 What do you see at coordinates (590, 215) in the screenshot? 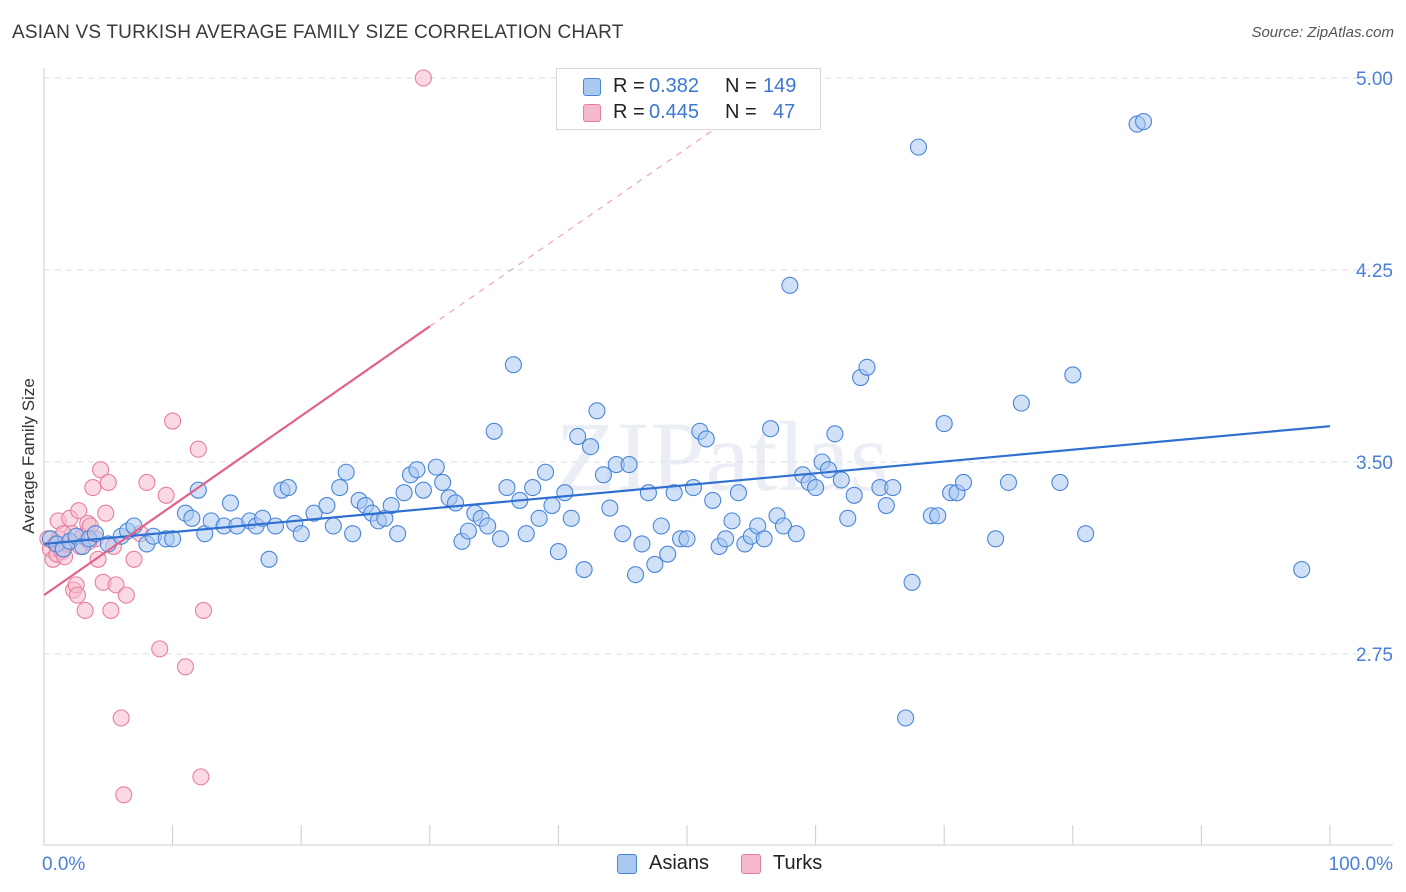
I see `turks-trendline-extension` at bounding box center [590, 215].